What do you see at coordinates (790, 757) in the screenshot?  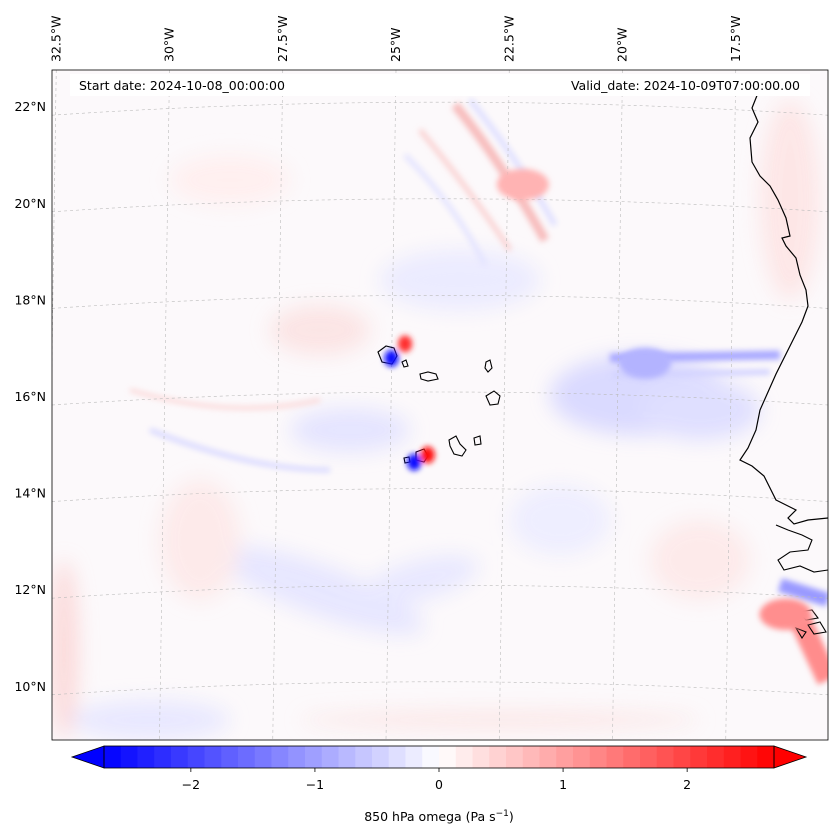 I see `colorbar-extend-max` at bounding box center [790, 757].